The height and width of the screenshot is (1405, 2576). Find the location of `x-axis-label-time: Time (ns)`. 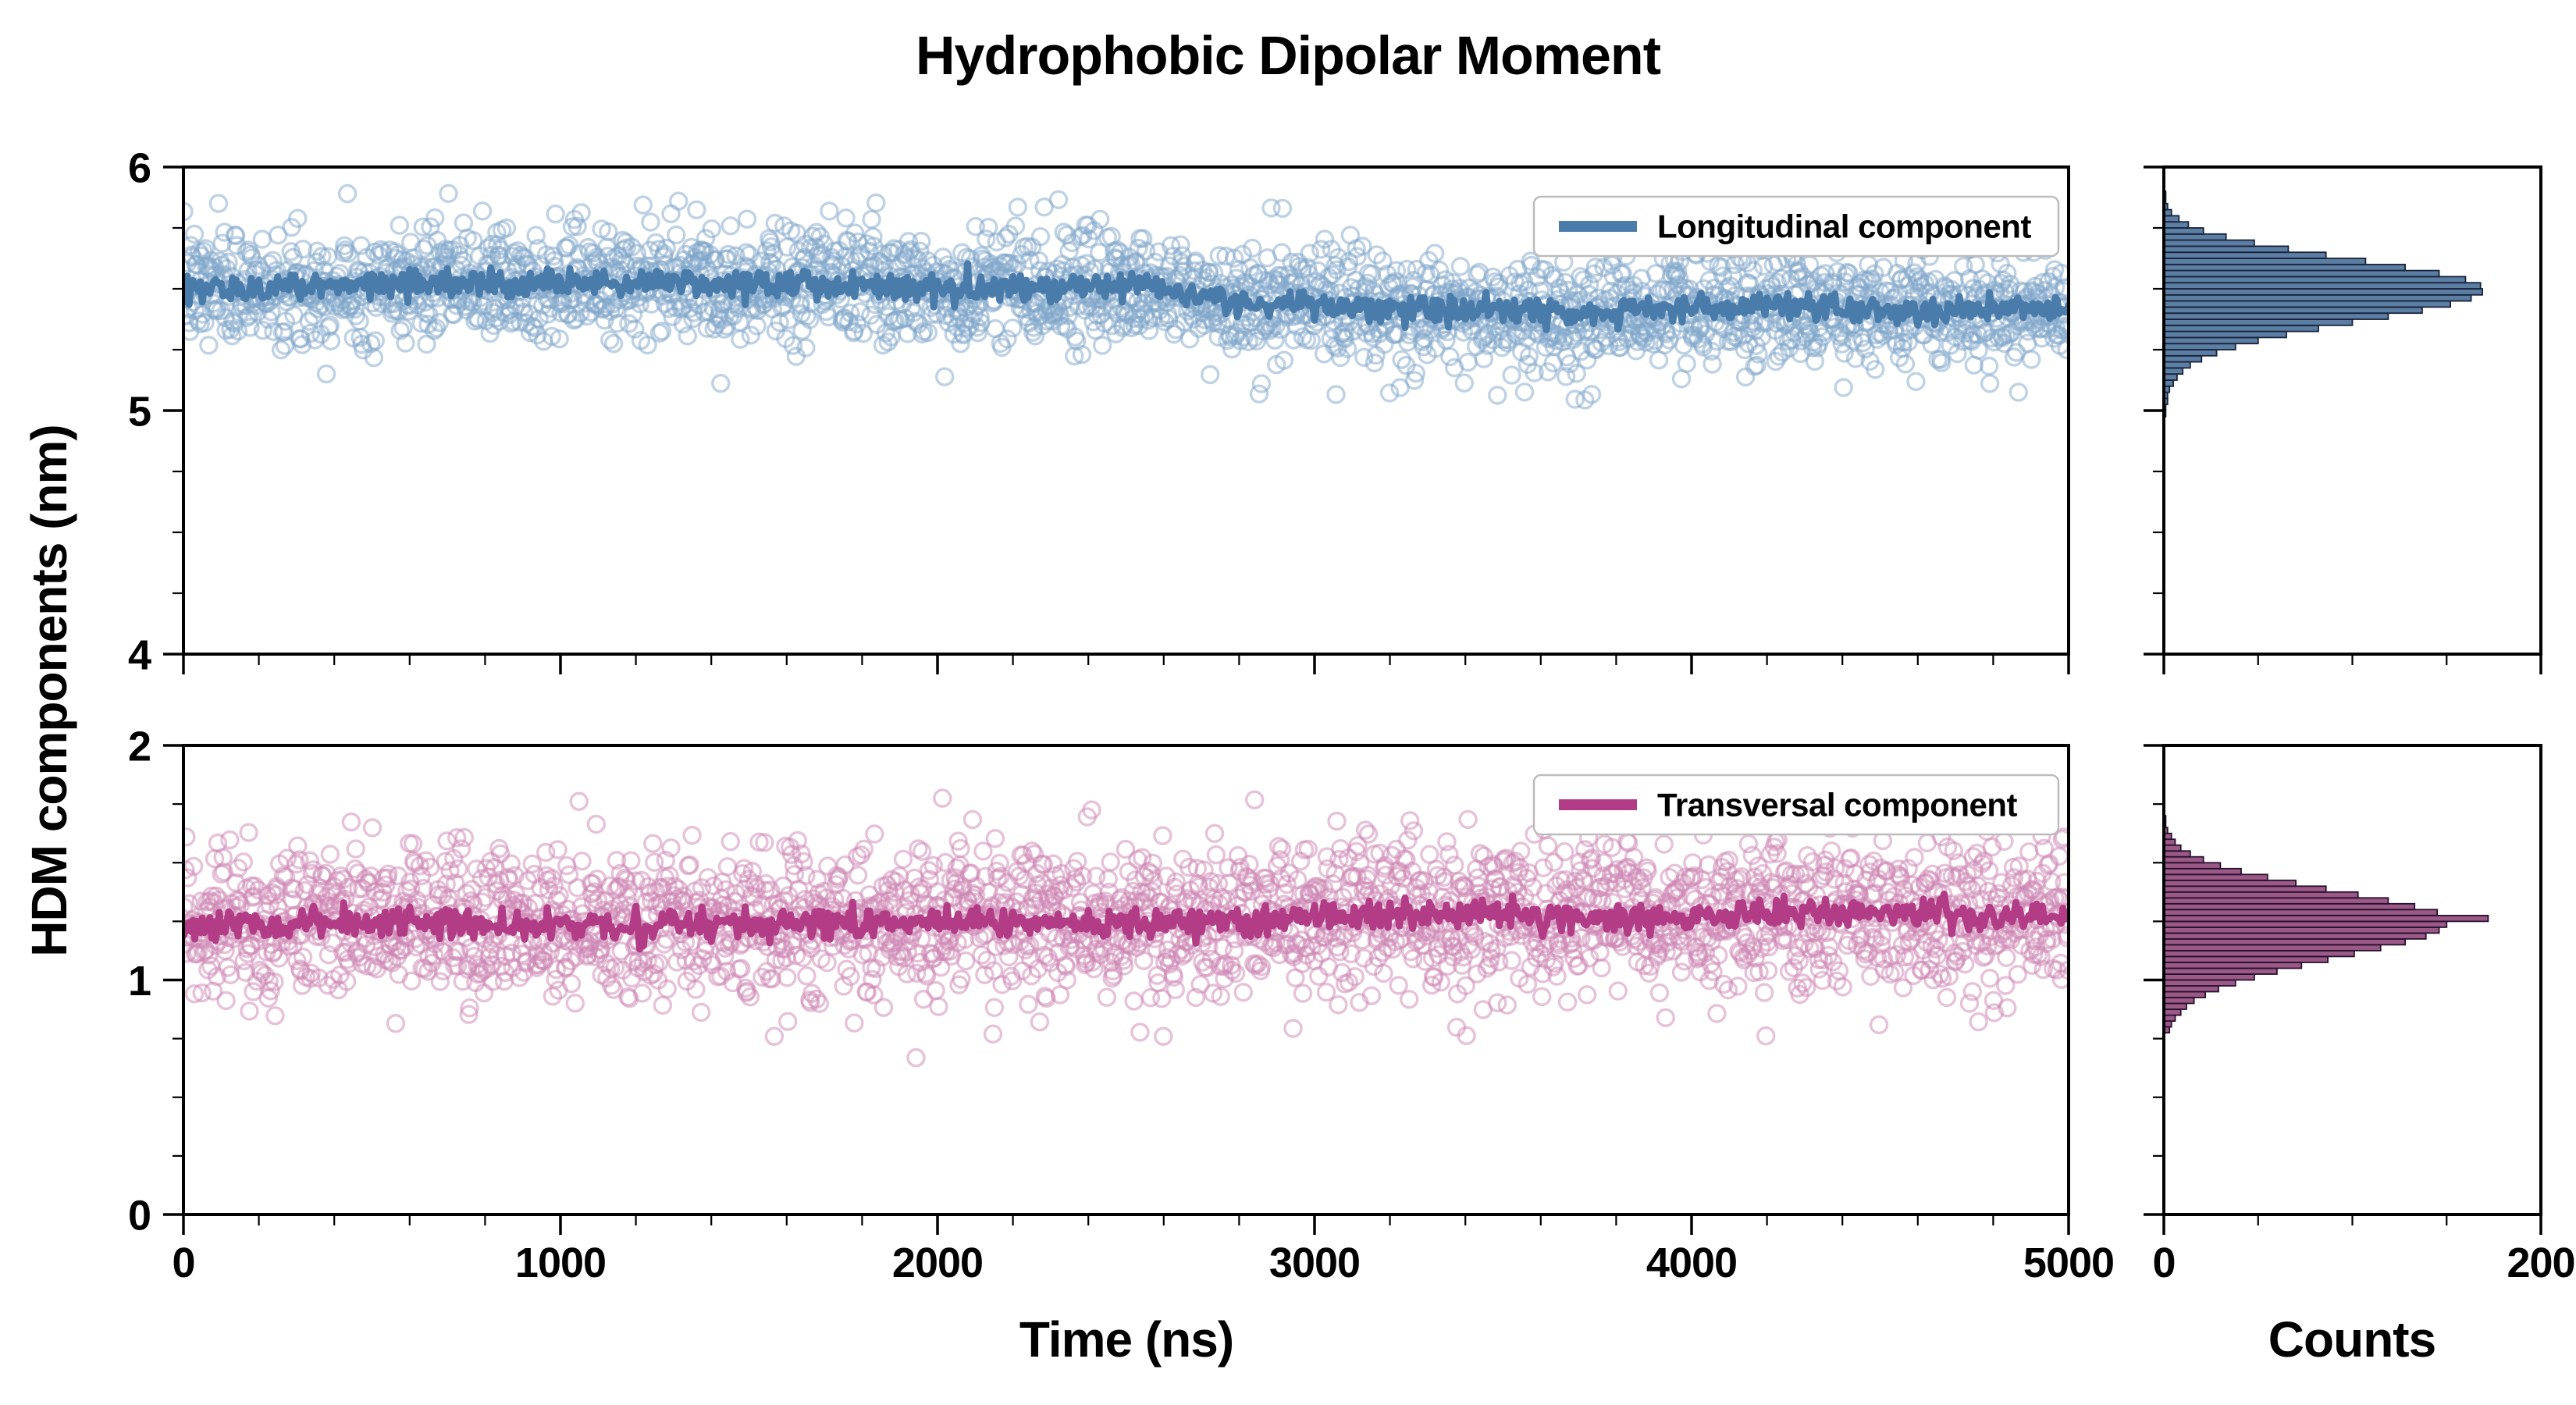

x-axis-label-time: Time (ns) is located at coordinates (1126, 1340).